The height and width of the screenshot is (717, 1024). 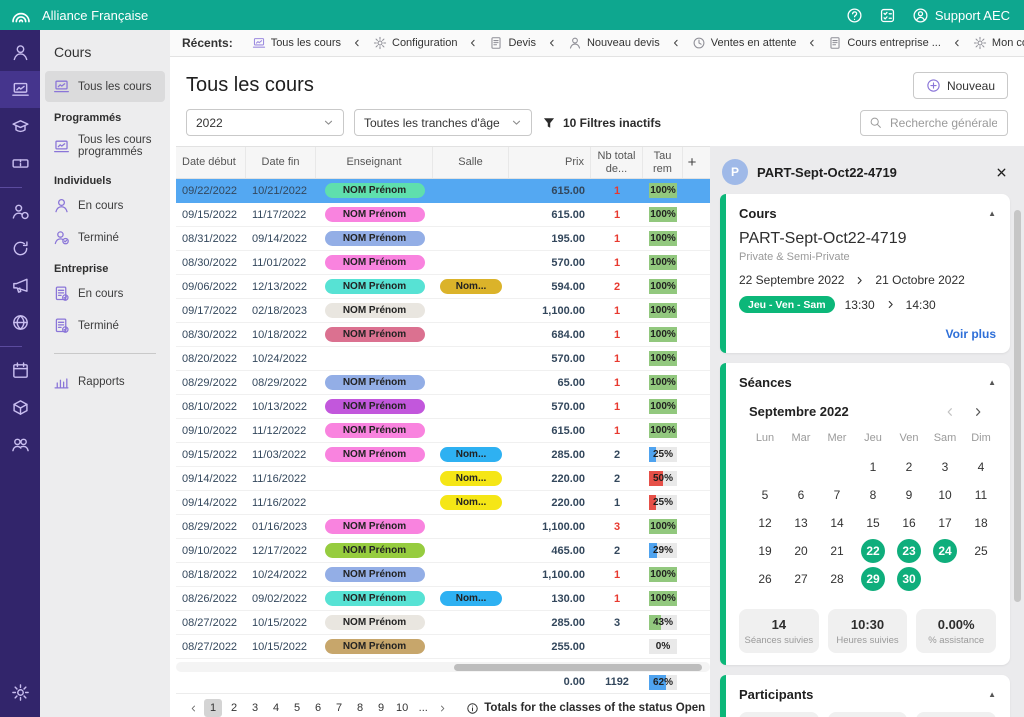 I want to click on inactive-filters-button: 10 Filtres inactifs, so click(x=601, y=123).